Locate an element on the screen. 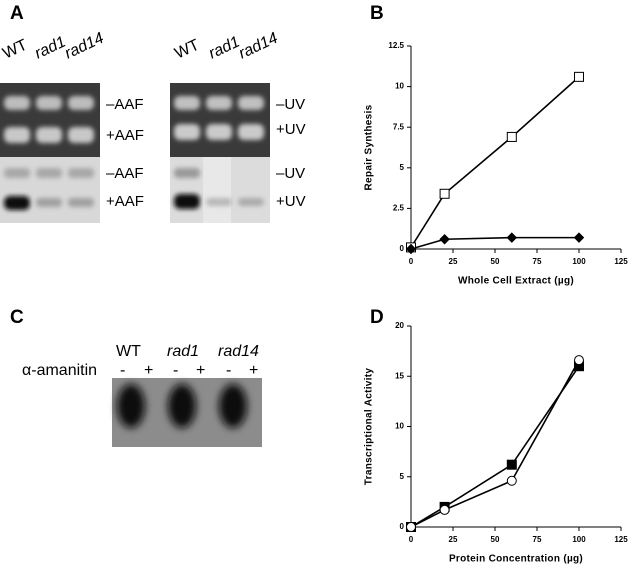 Image resolution: width=631 pixels, height=577 pixels. x-axis-label: Protein Concentration (µg) is located at coordinates (516, 559).